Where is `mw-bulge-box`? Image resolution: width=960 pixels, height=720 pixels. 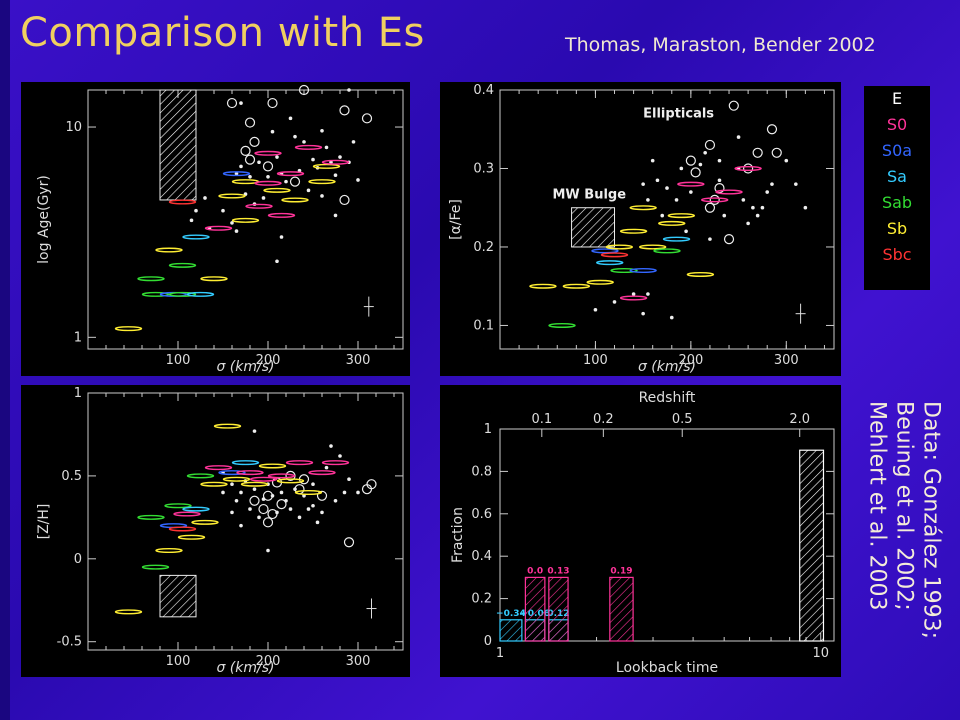 mw-bulge-box is located at coordinates (178, 145).